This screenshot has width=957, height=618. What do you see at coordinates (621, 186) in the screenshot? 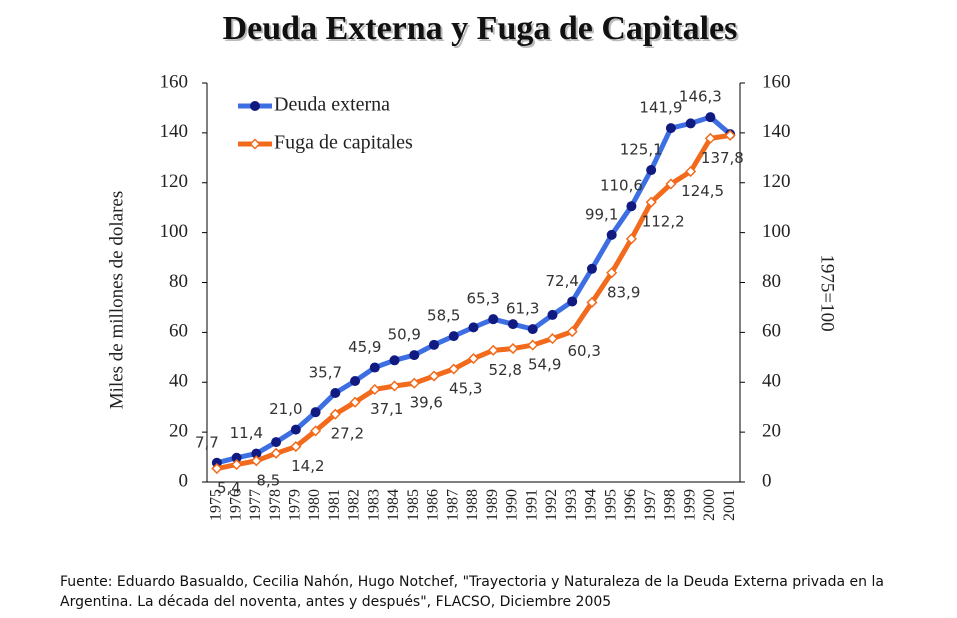
I see `data-label: 110,6` at bounding box center [621, 186].